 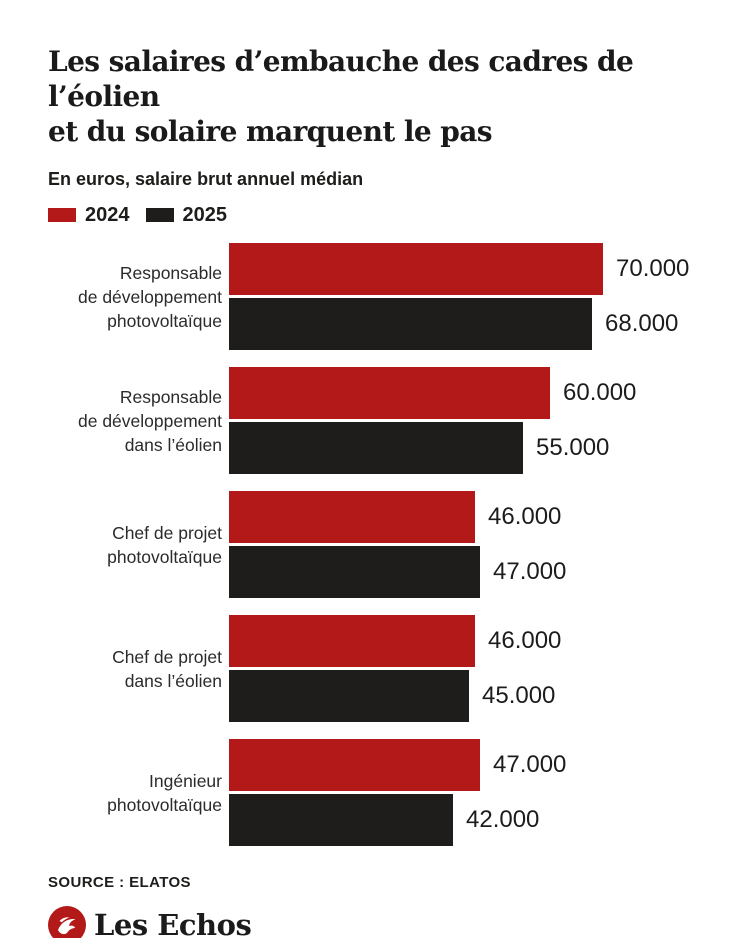 What do you see at coordinates (600, 392) in the screenshot?
I see `value-label: 60.000` at bounding box center [600, 392].